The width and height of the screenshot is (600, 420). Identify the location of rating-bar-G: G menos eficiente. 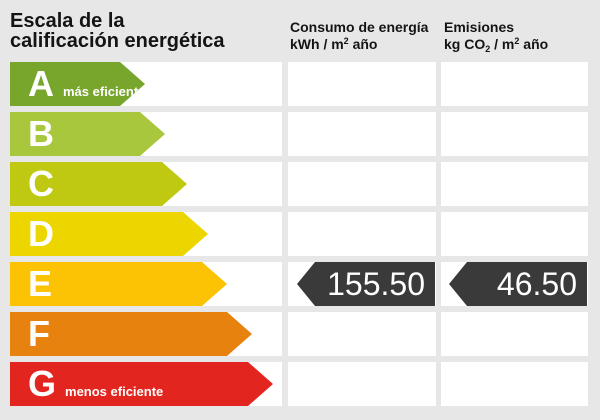
(141, 384).